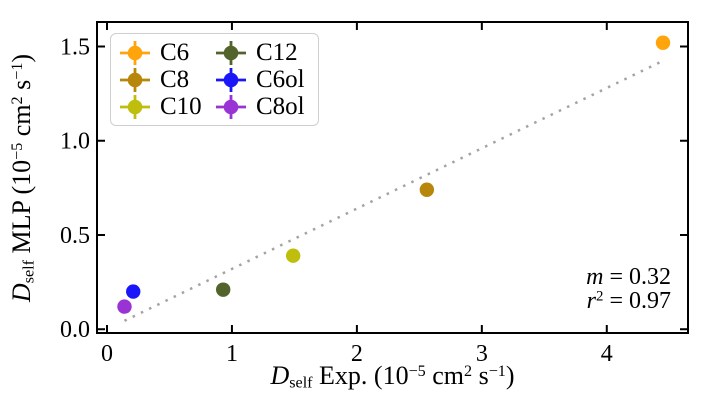 Image resolution: width=710 pixels, height=414 pixels. I want to click on legend-label-C8: C8, so click(175, 79).